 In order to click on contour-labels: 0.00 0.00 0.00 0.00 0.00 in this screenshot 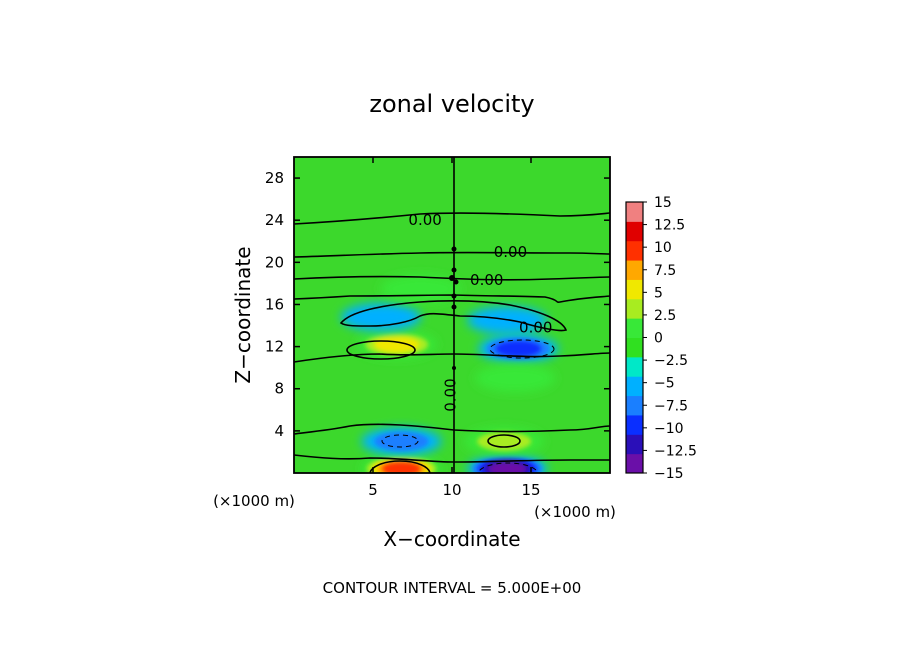, I will do `click(480, 311)`.